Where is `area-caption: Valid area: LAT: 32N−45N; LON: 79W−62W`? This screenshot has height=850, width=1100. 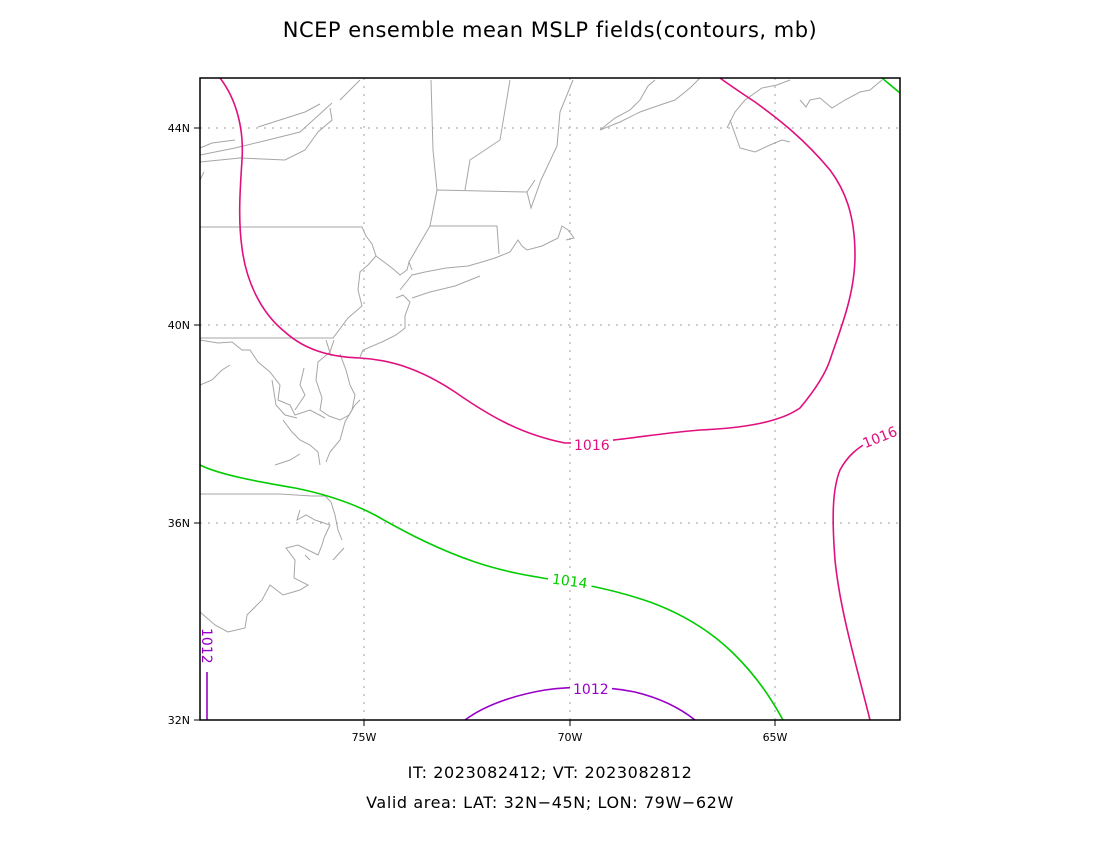
area-caption: Valid area: LAT: 32N−45N; LON: 79W−62W is located at coordinates (550, 802).